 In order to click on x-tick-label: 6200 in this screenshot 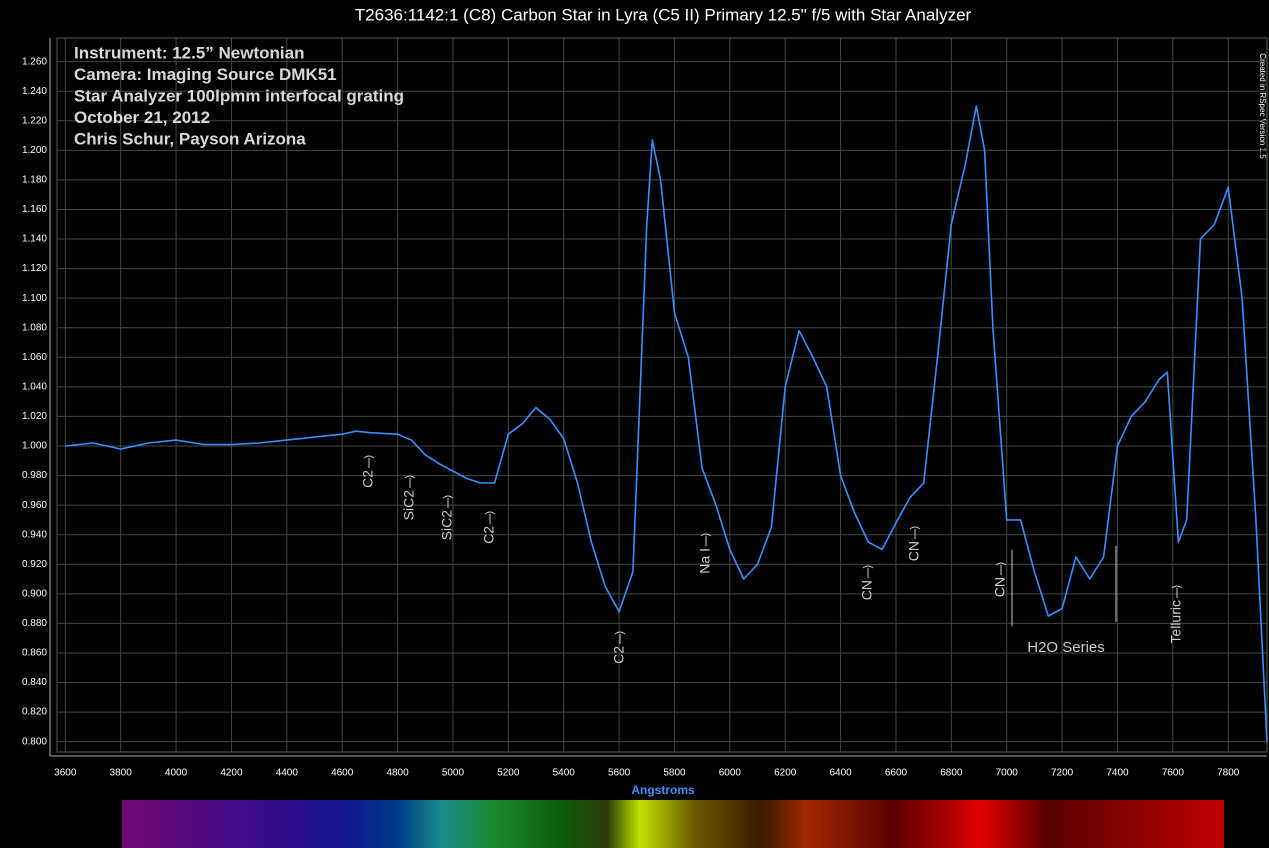, I will do `click(785, 773)`.